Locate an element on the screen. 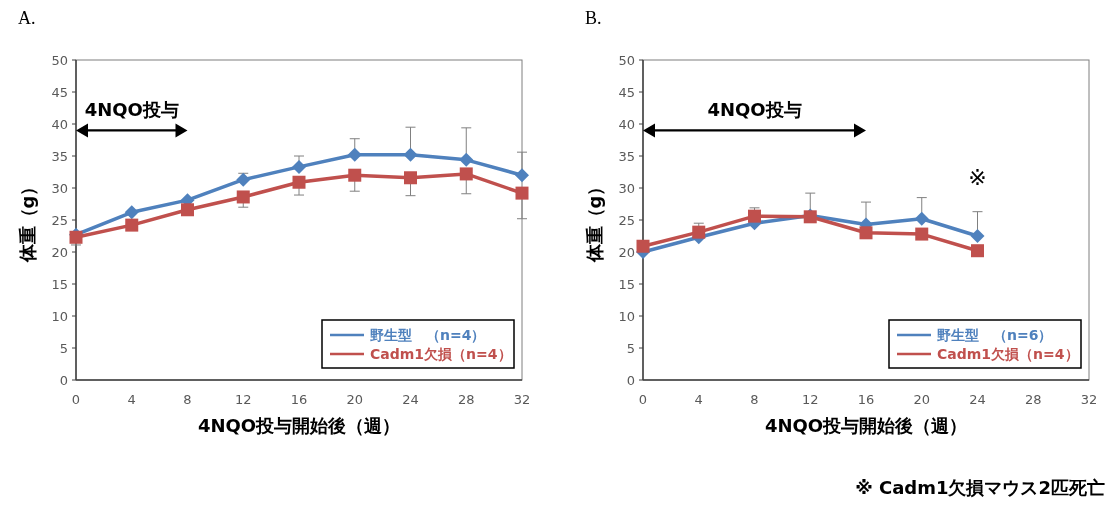 The width and height of the screenshot is (1115, 508). chart-title: A. is located at coordinates (27, 18).